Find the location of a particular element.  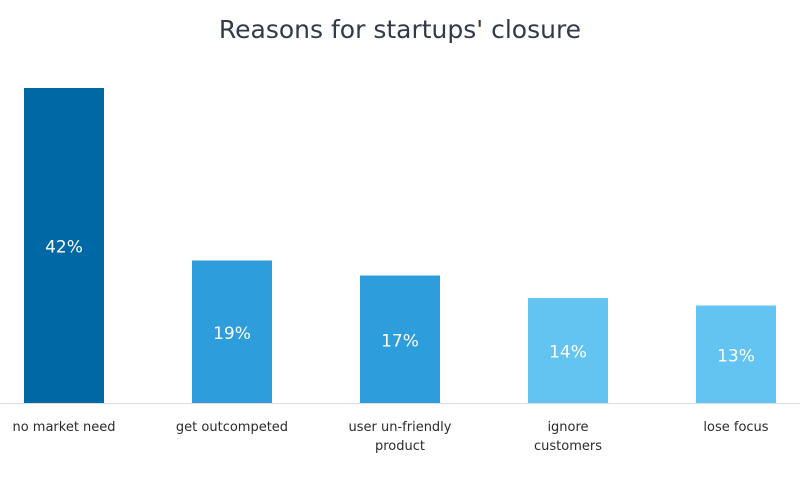

value-label: 13% is located at coordinates (736, 356).